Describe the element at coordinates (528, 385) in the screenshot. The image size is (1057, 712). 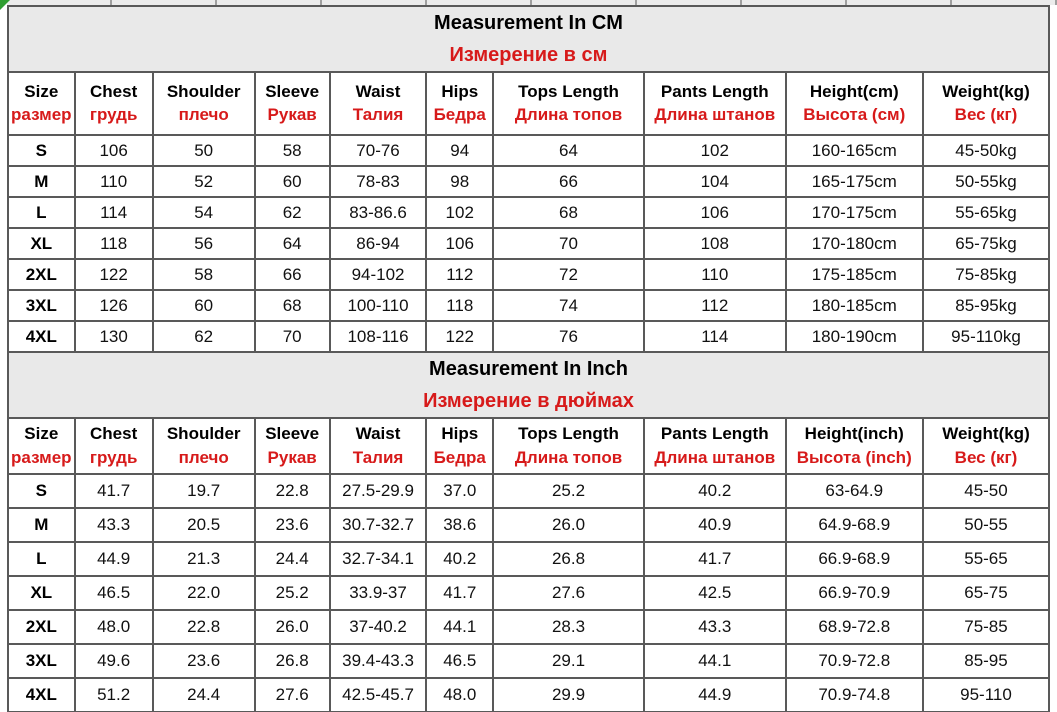
I see `inch-title-row: Measurement In Inch Измерение в дюймах` at that location.